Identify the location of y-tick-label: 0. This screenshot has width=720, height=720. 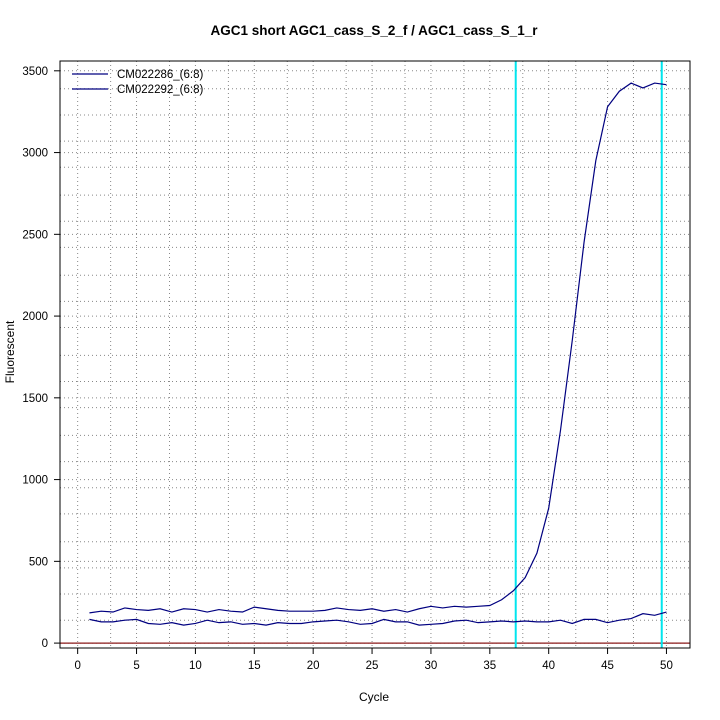
(45, 644).